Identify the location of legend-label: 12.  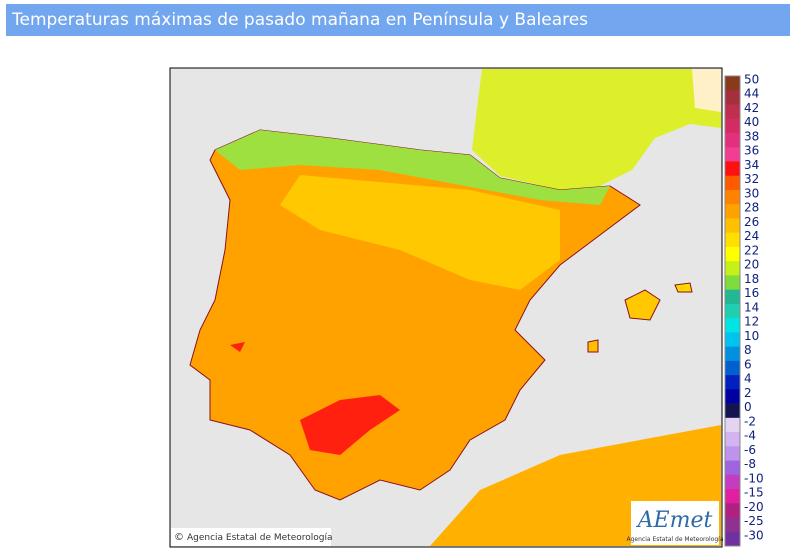
(751, 322).